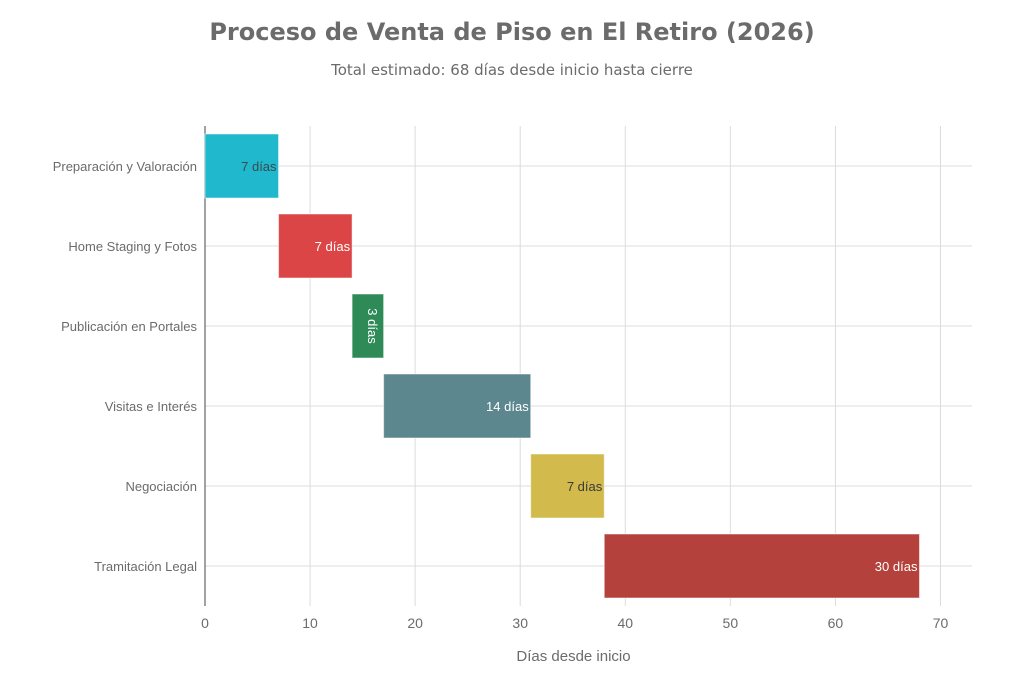 This screenshot has width=1024, height=683. I want to click on y-tick-label: Home Staging y Fotos, so click(132, 246).